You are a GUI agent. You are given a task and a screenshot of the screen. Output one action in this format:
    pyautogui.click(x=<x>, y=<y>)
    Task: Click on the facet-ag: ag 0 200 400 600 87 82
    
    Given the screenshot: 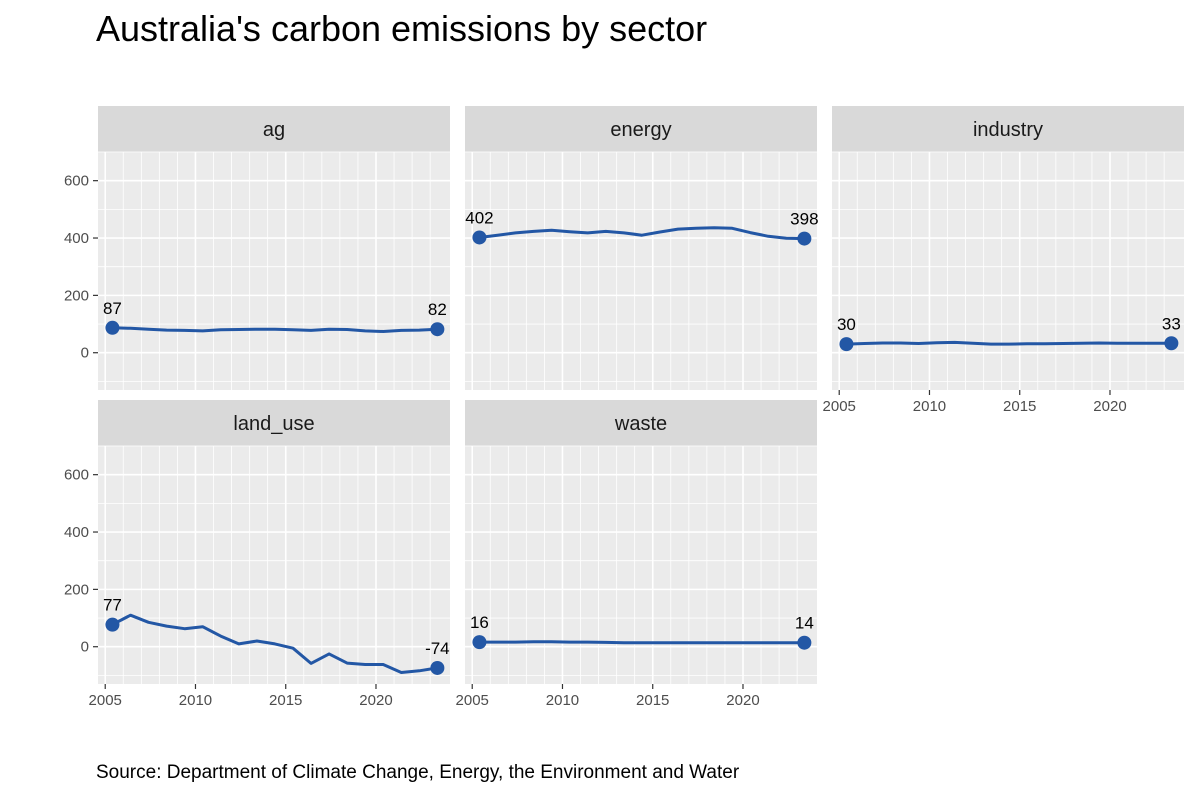 What is the action you would take?
    pyautogui.click(x=257, y=248)
    